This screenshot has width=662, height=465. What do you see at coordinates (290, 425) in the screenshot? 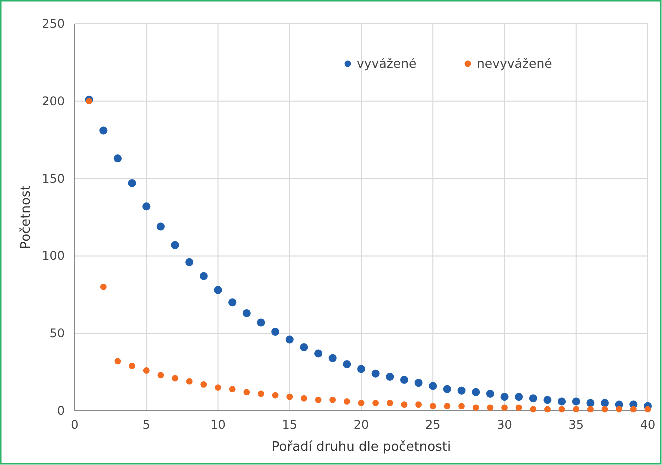
I see `x-tick-label: 15` at bounding box center [290, 425].